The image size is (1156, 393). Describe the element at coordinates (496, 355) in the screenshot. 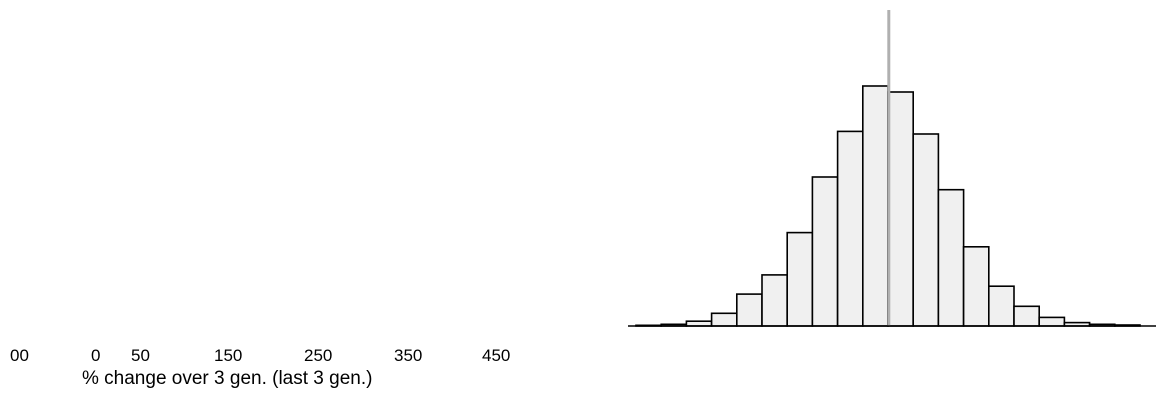

I see `x-tick-label: 450` at that location.